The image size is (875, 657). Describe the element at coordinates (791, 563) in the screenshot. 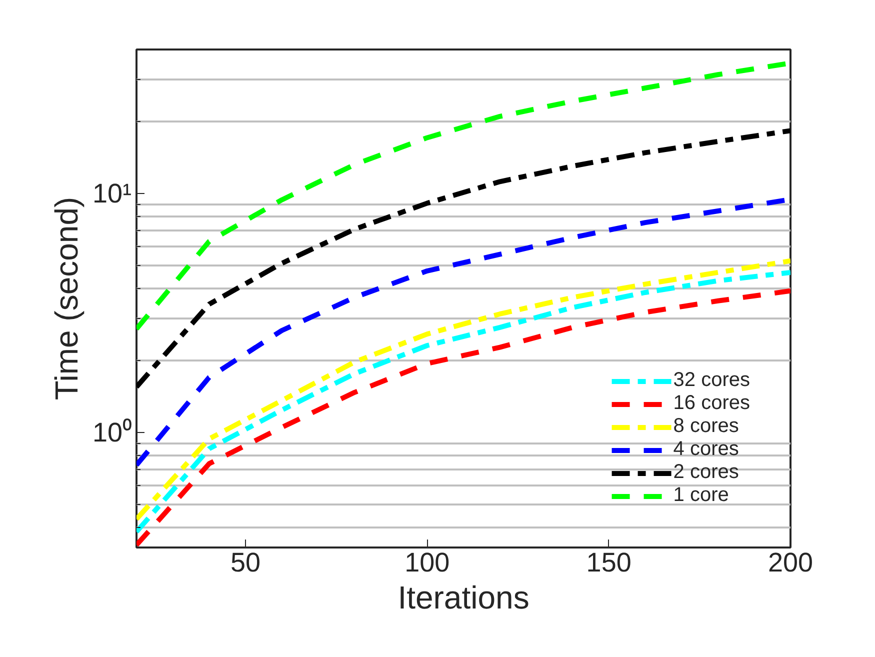

I see `x-tick-label: 200` at that location.